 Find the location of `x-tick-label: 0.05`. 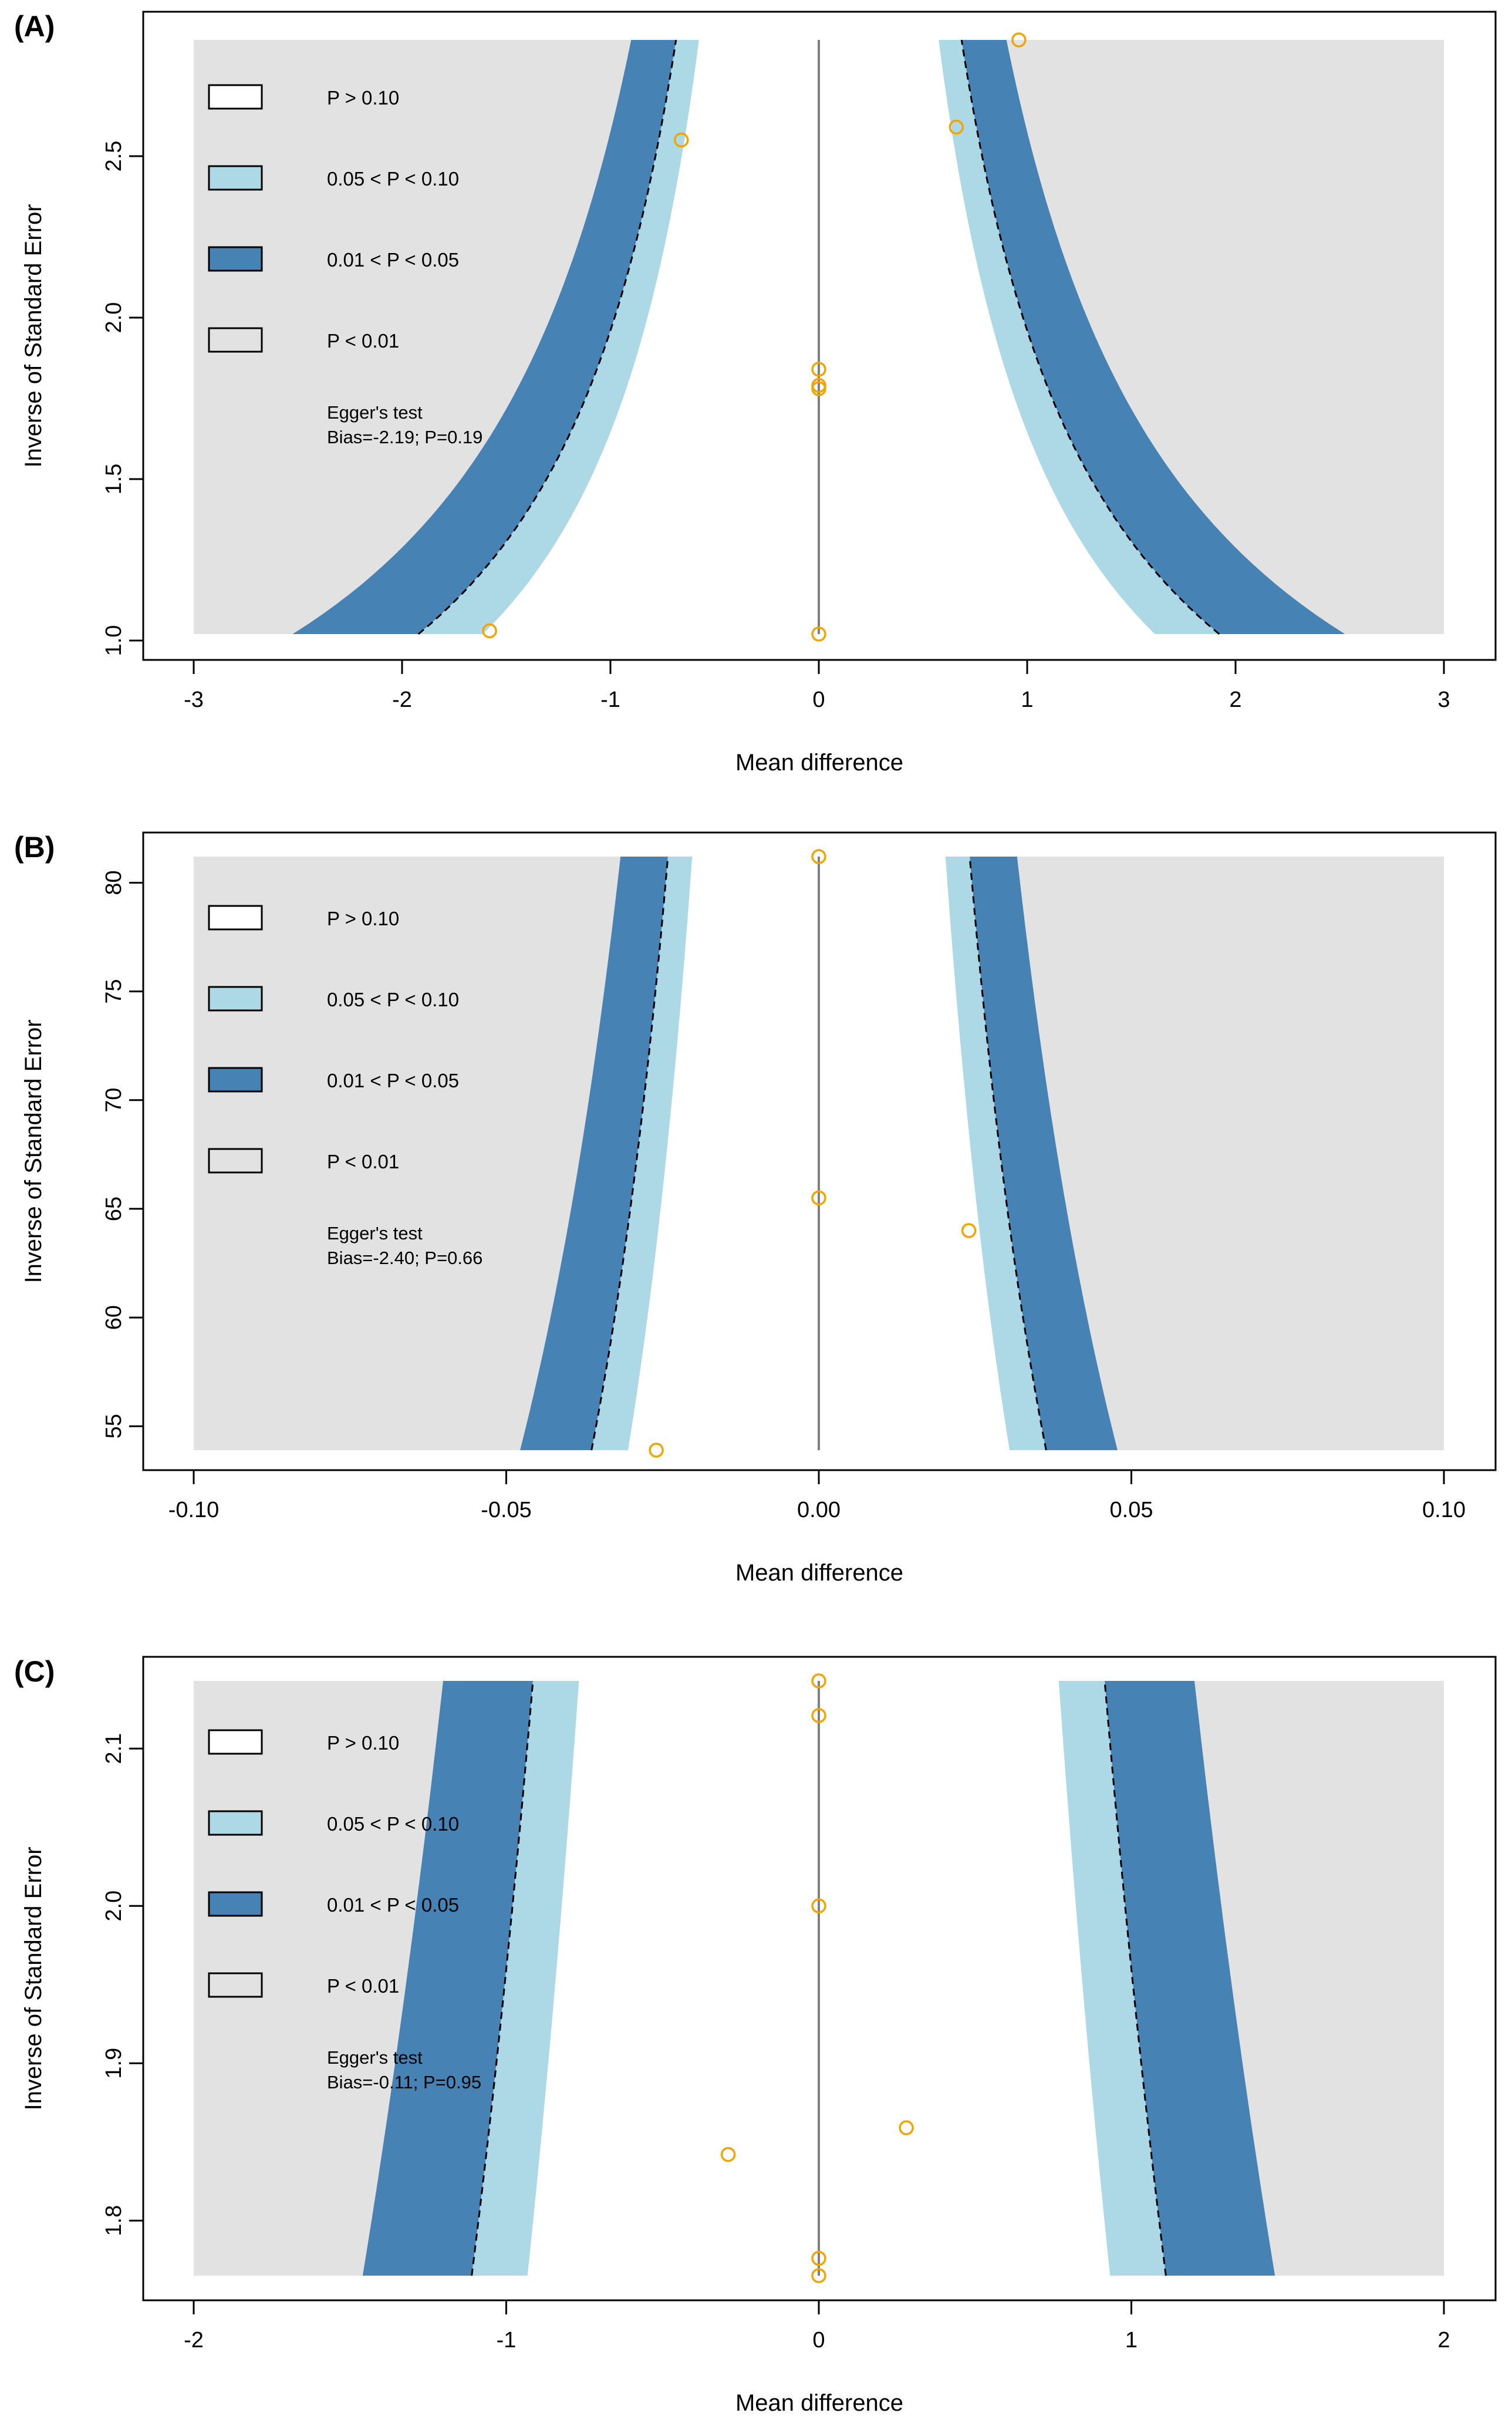

x-tick-label: 0.05 is located at coordinates (1131, 1510).